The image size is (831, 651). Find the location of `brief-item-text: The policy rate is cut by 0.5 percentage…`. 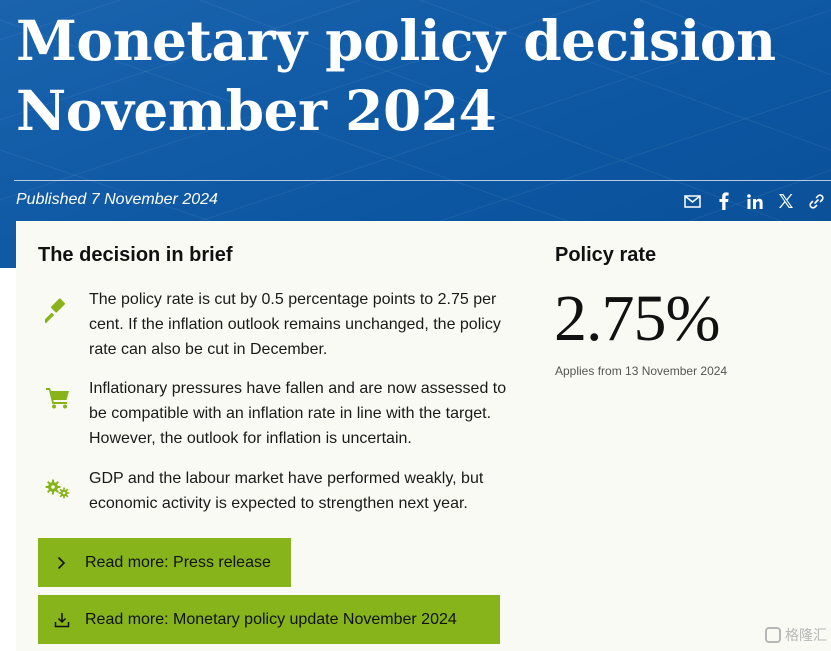

brief-item-text: The policy rate is cut by 0.5 percentage… is located at coordinates (295, 324).